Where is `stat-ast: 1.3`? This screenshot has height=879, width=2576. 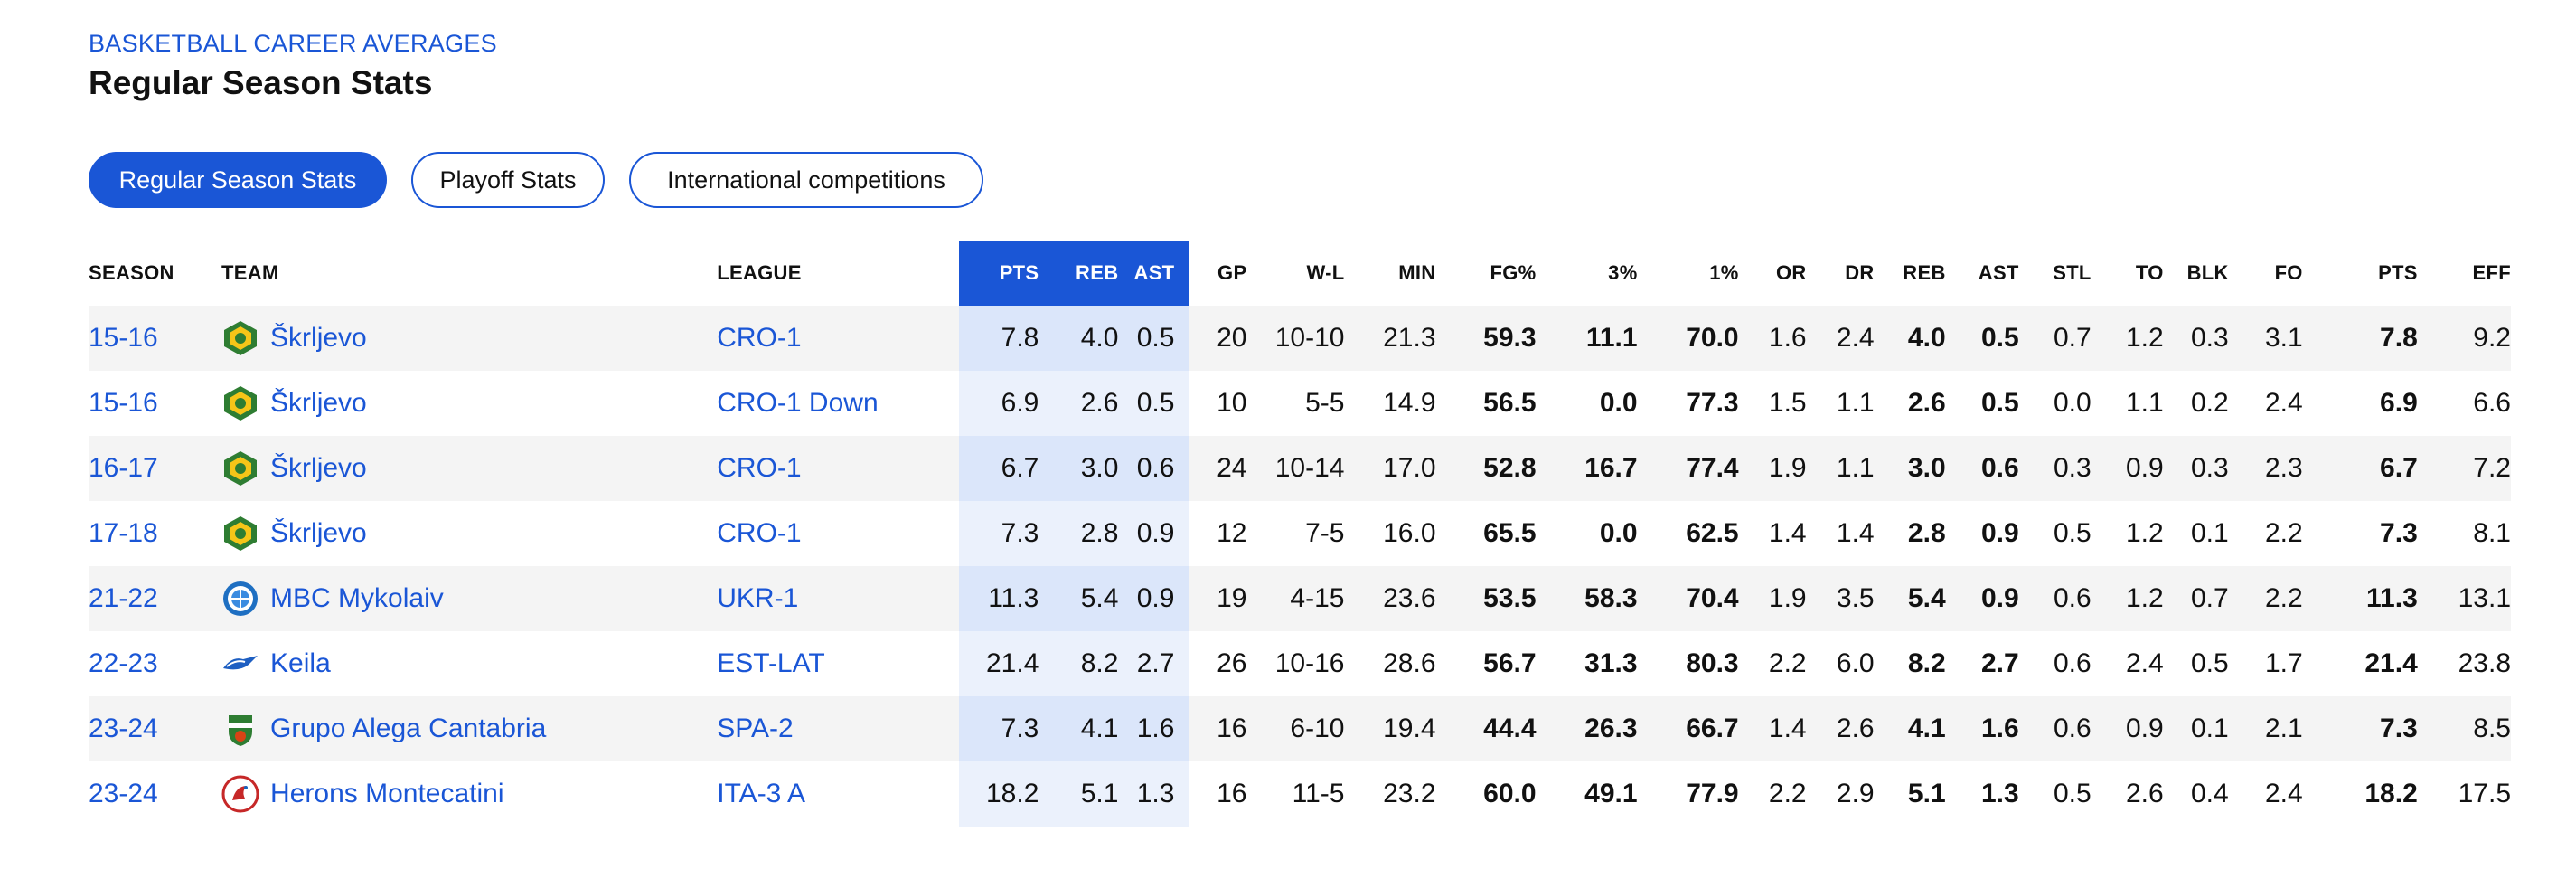 stat-ast: 1.3 is located at coordinates (1999, 793).